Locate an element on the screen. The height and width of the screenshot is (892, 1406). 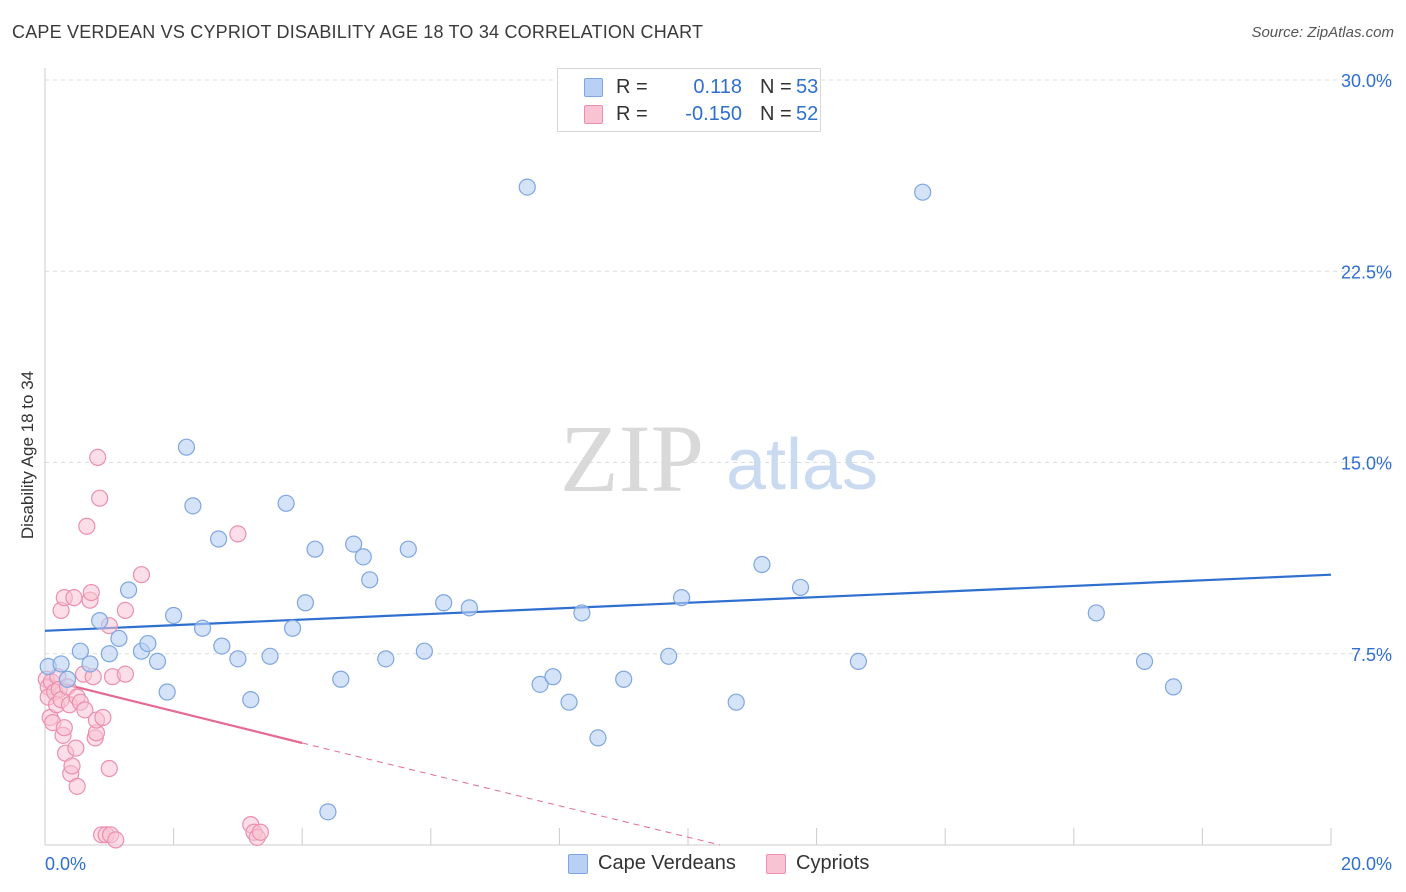
legend-n-value: 53 is located at coordinates (807, 87).